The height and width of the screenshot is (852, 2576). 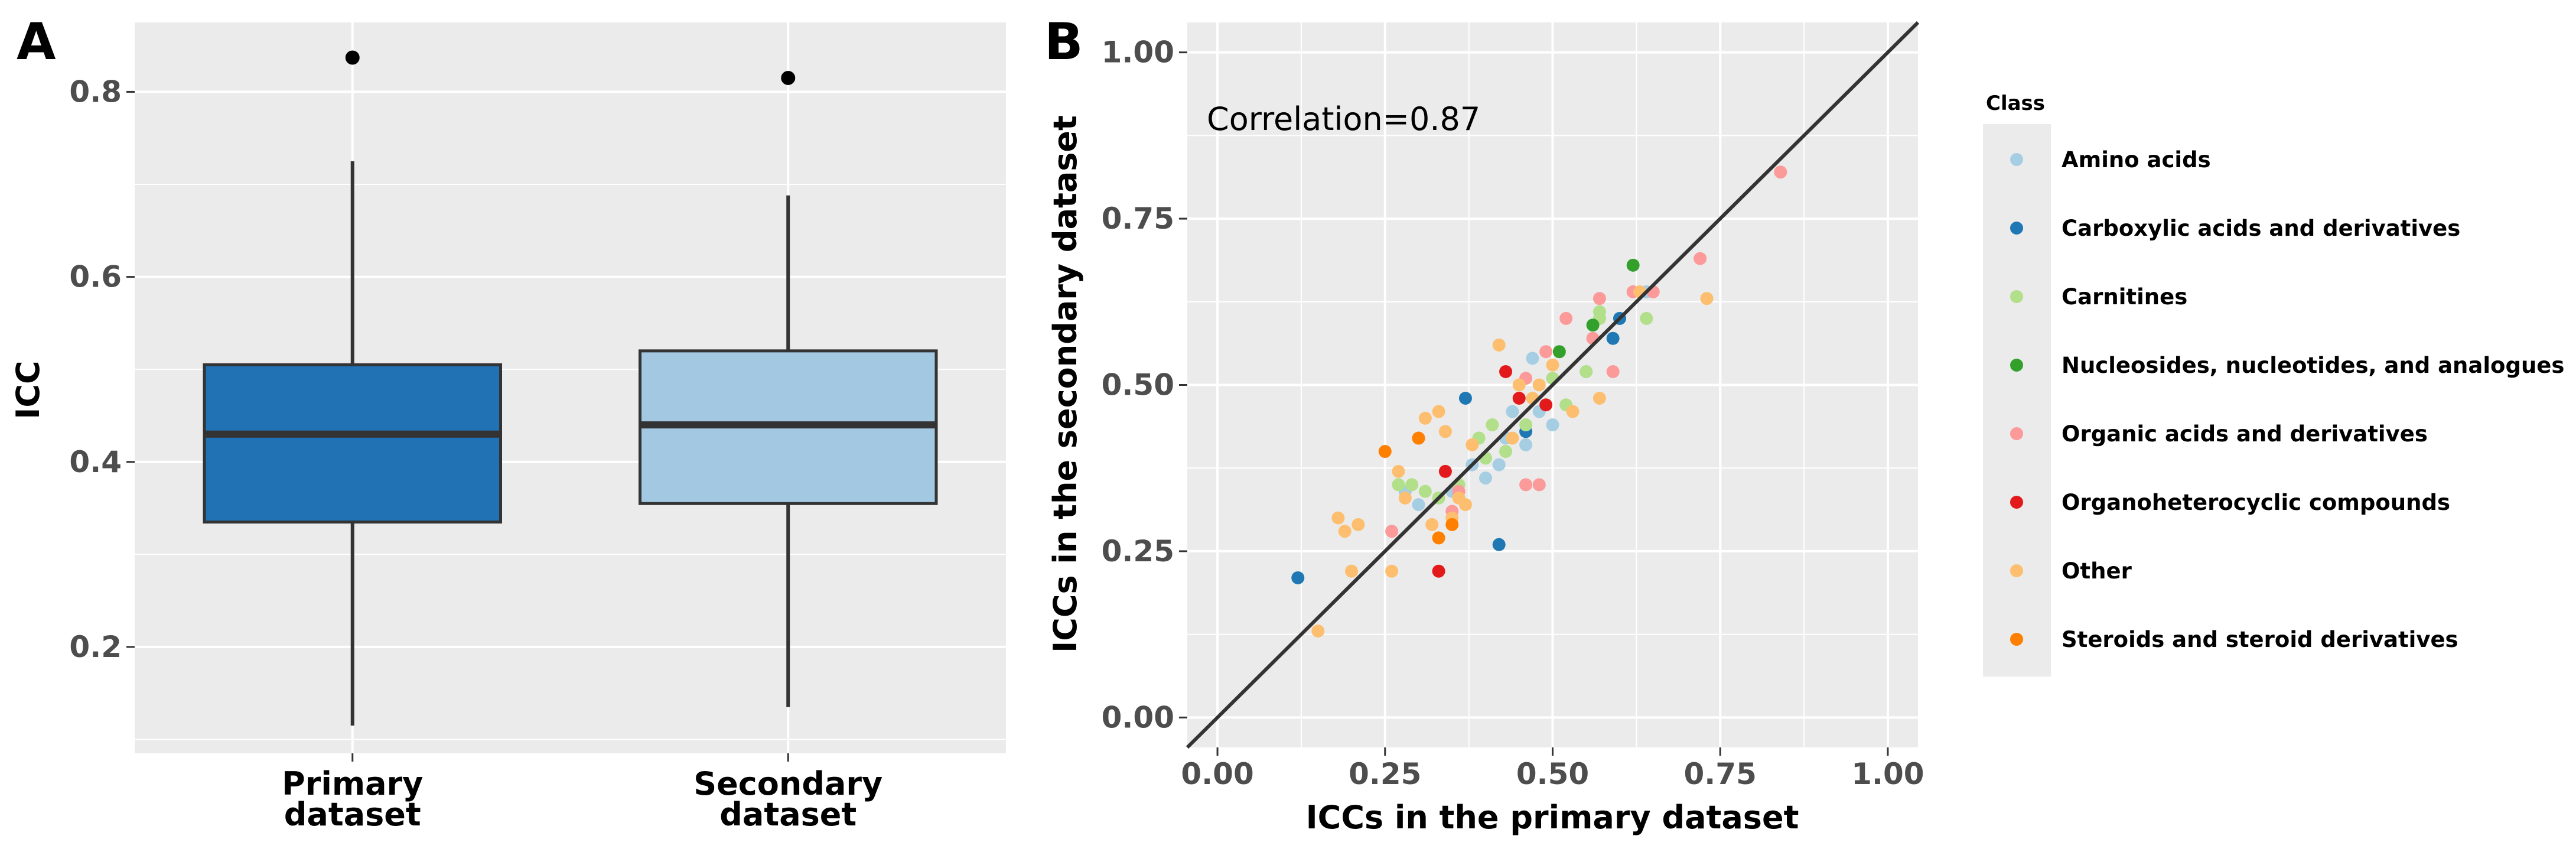 I want to click on panel-a-category-label: dataset, so click(x=352, y=814).